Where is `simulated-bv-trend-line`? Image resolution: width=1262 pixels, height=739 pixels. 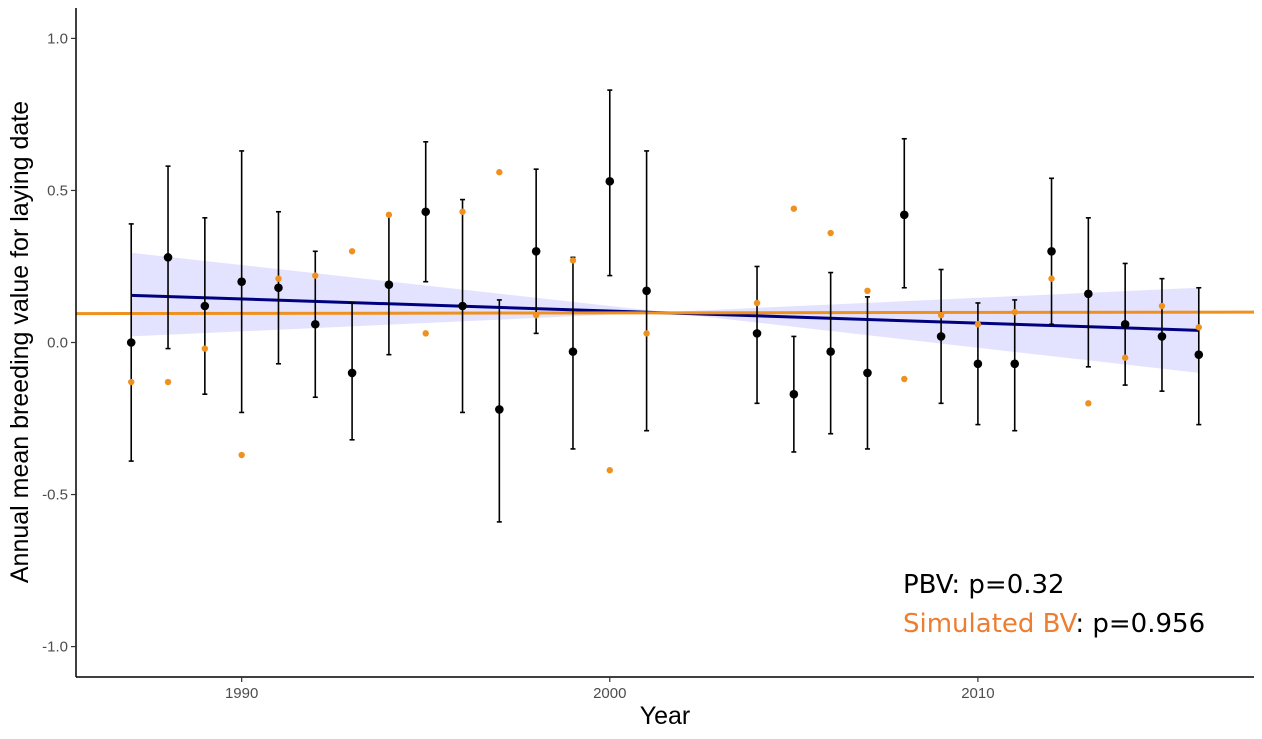 simulated-bv-trend-line is located at coordinates (665, 313).